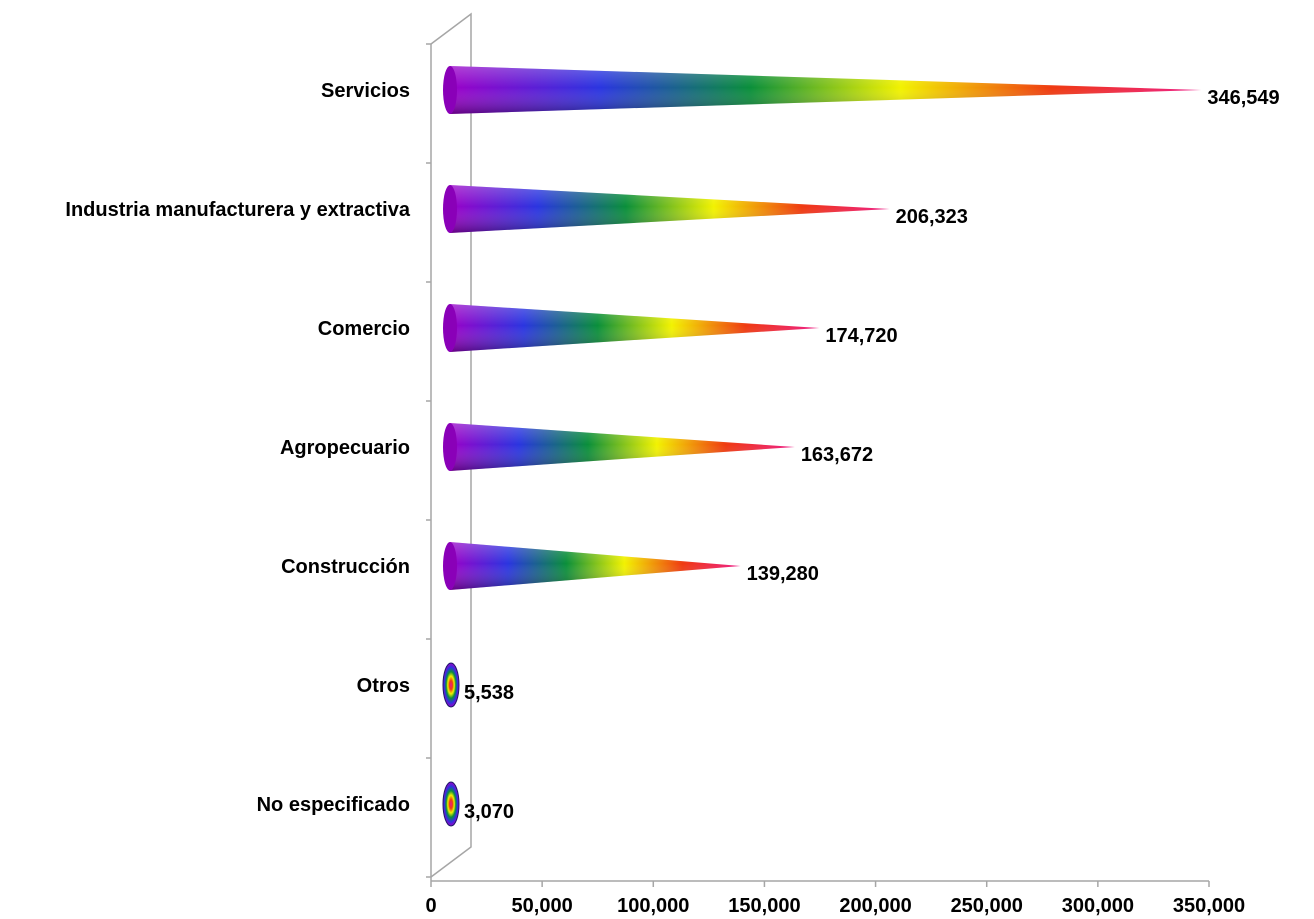 Image resolution: width=1314 pixels, height=919 pixels. Describe the element at coordinates (1209, 906) in the screenshot. I see `x-tick-label: 350,000` at that location.